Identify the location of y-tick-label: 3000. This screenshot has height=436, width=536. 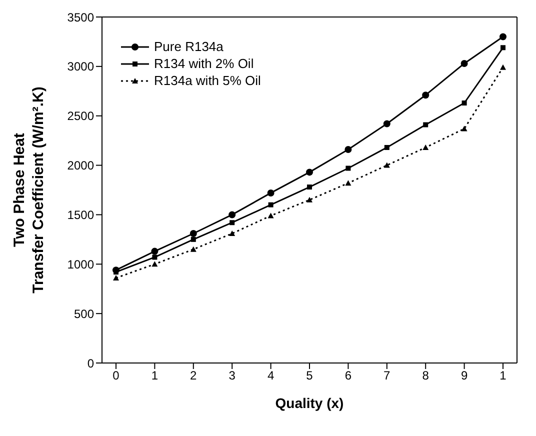
(80, 67).